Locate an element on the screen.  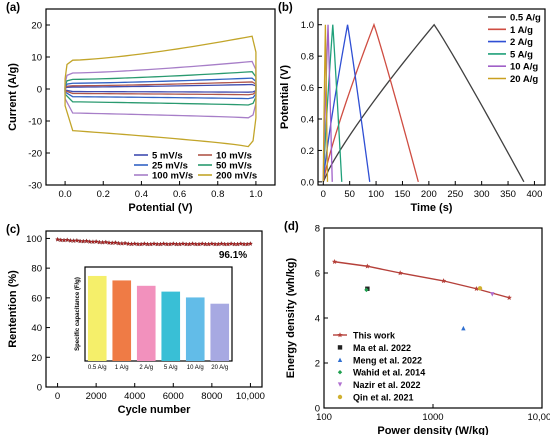
d-y-tick-label: 6 is located at coordinates (317, 274).